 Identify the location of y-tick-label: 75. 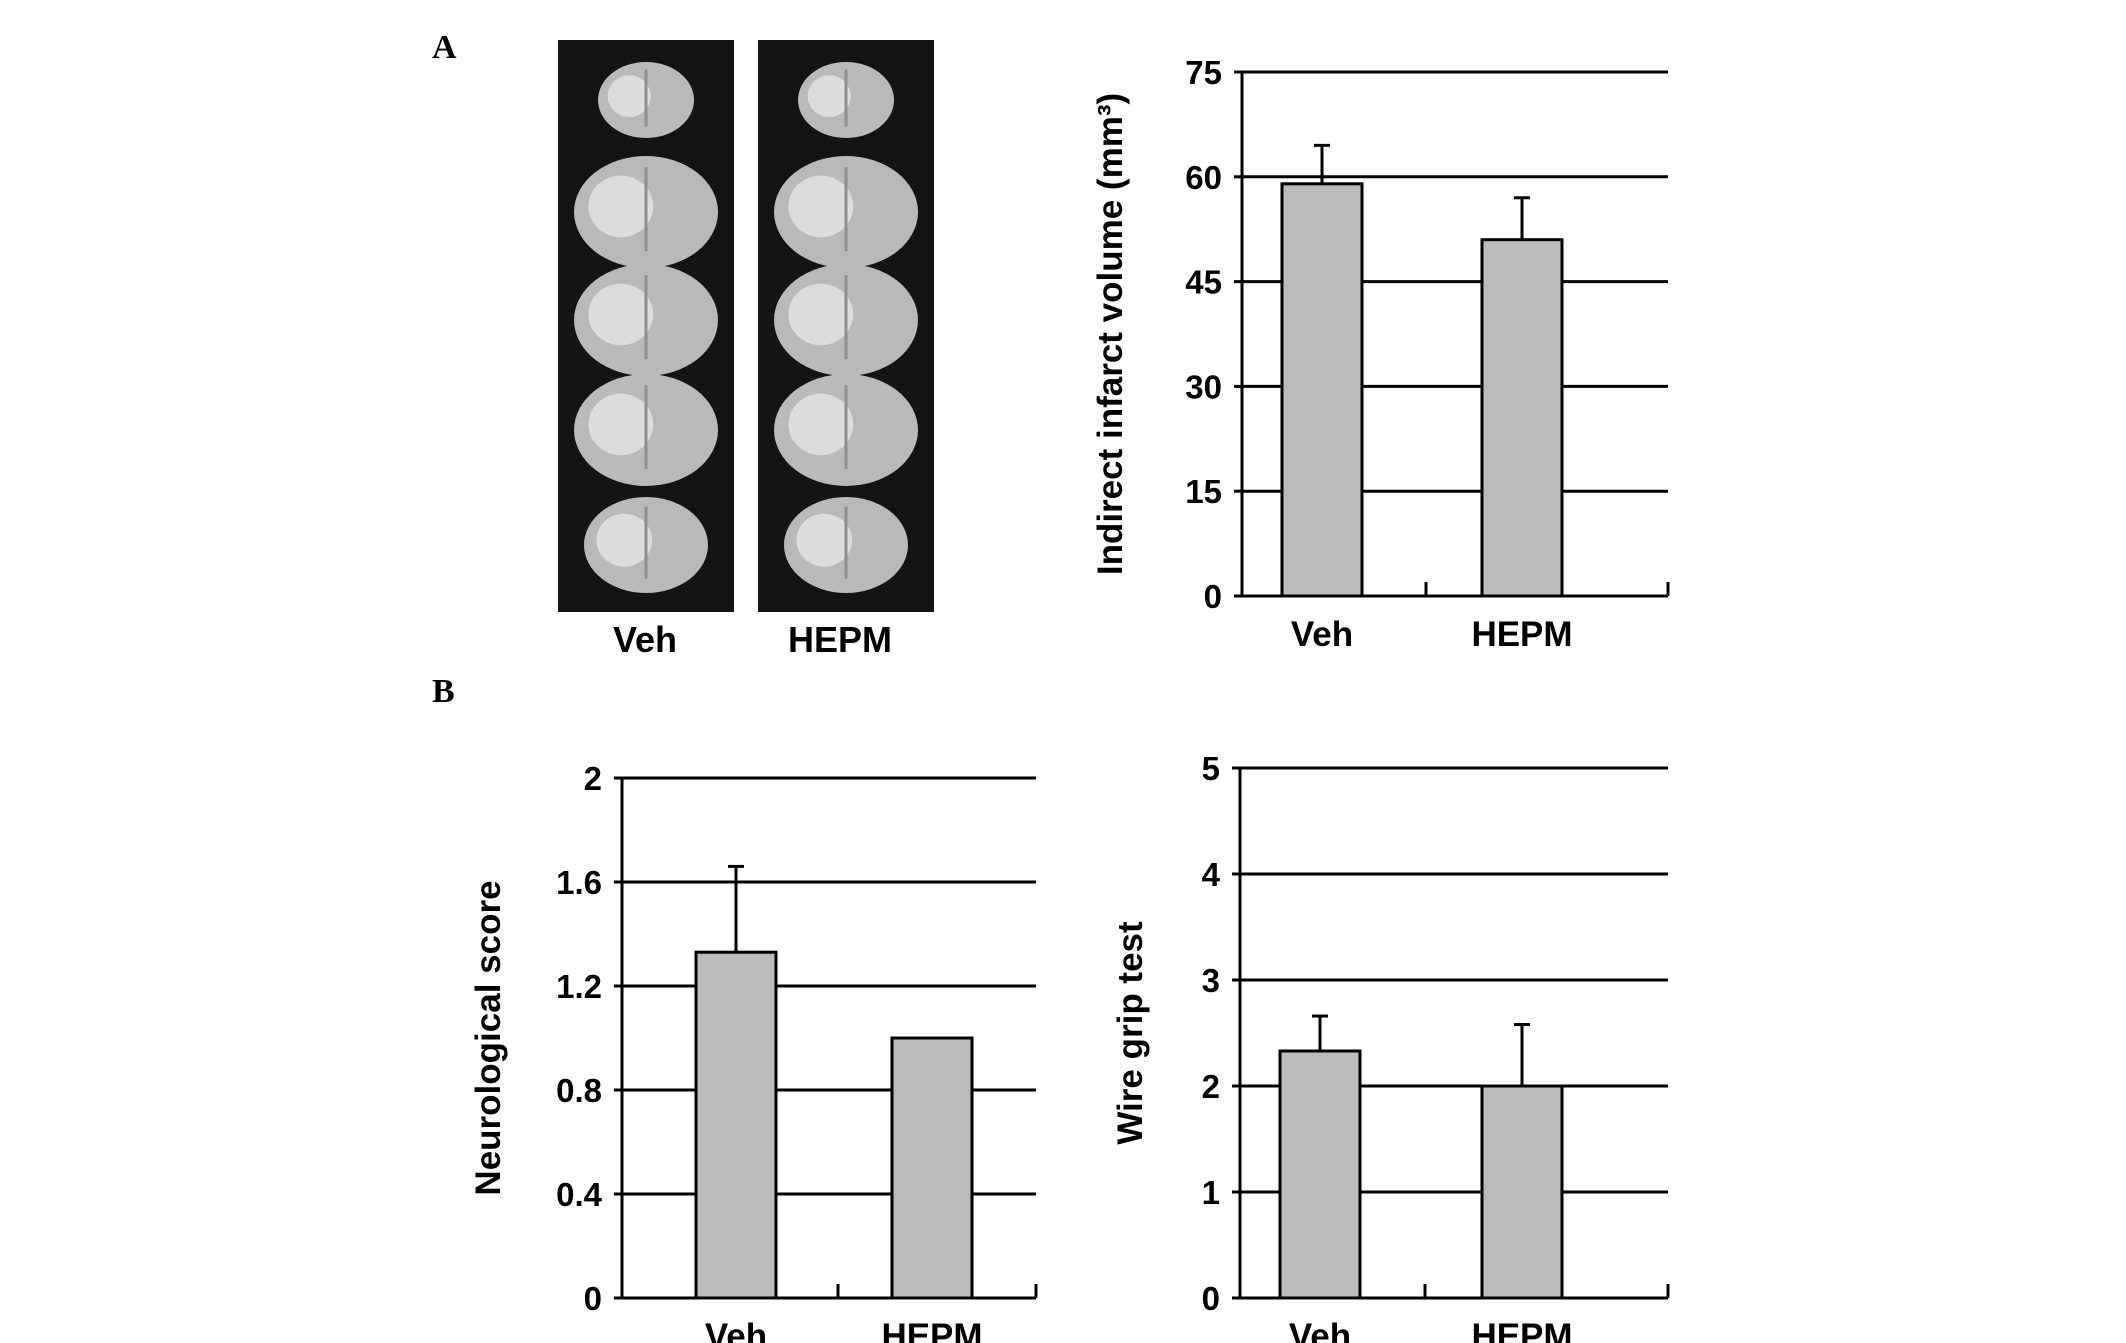
(1203, 72).